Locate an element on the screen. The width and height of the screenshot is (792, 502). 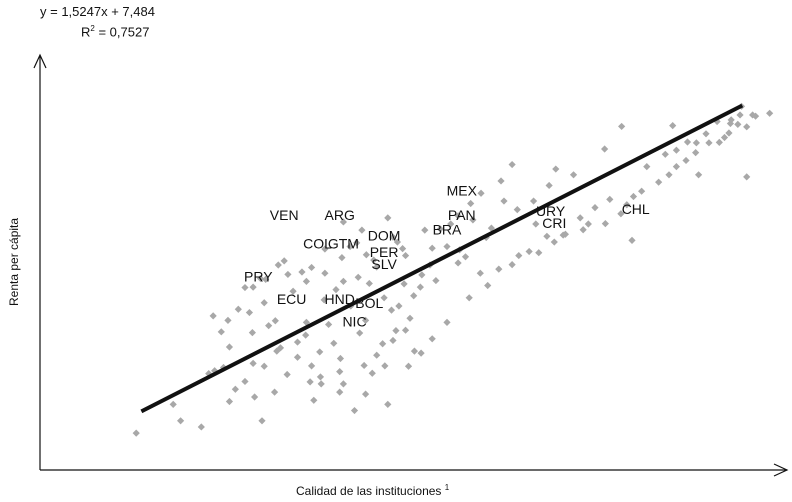
y-axis-arrow is located at coordinates (40, 61).